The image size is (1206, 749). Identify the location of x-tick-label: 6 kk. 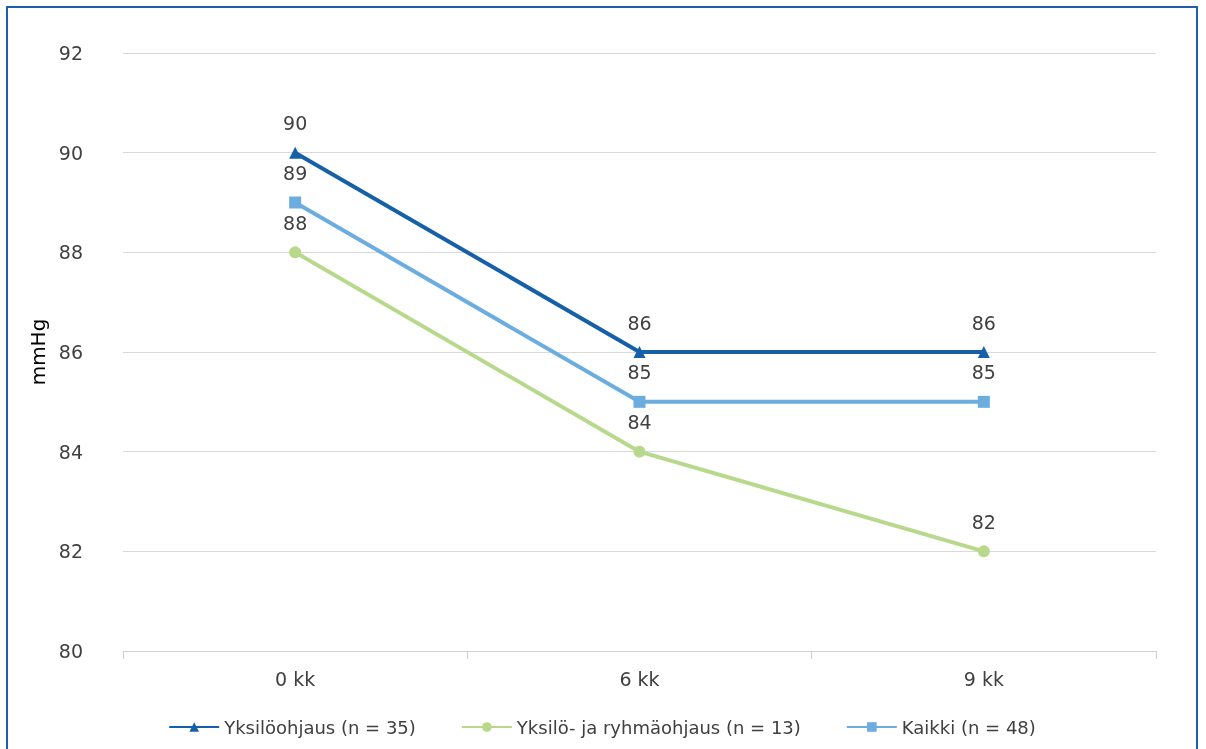
(639, 678).